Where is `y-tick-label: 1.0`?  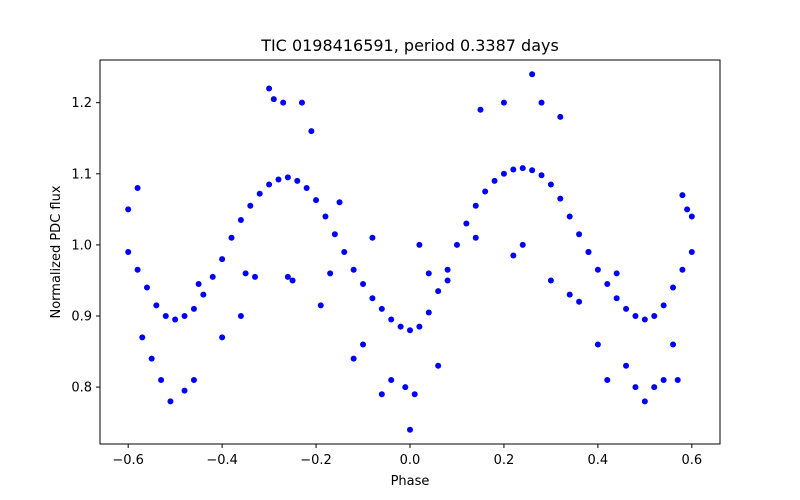
y-tick-label: 1.0 is located at coordinates (81, 245).